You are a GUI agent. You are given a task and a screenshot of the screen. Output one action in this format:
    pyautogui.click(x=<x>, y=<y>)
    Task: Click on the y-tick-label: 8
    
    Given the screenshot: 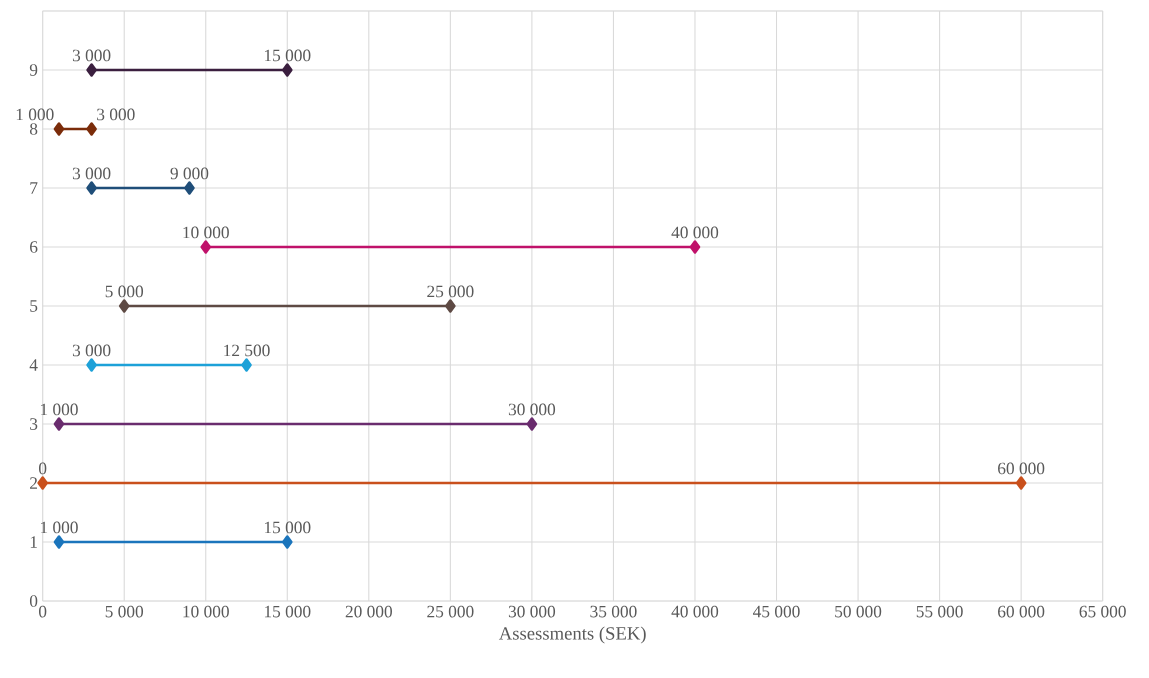 What is the action you would take?
    pyautogui.click(x=33, y=129)
    